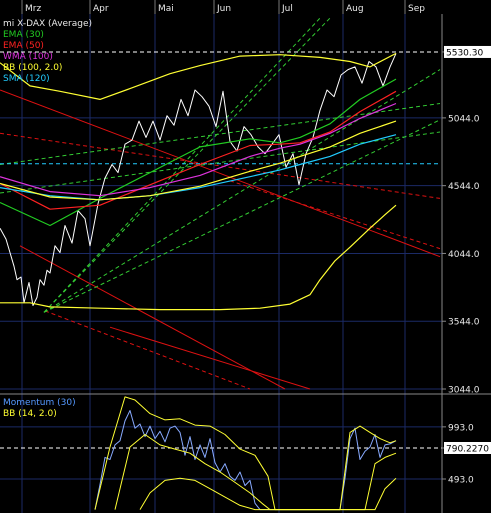 Image resolution: width=491 pixels, height=513 pixels. What do you see at coordinates (47, 24) in the screenshot?
I see `instrument-title: mi X-DAX (Average)` at bounding box center [47, 24].